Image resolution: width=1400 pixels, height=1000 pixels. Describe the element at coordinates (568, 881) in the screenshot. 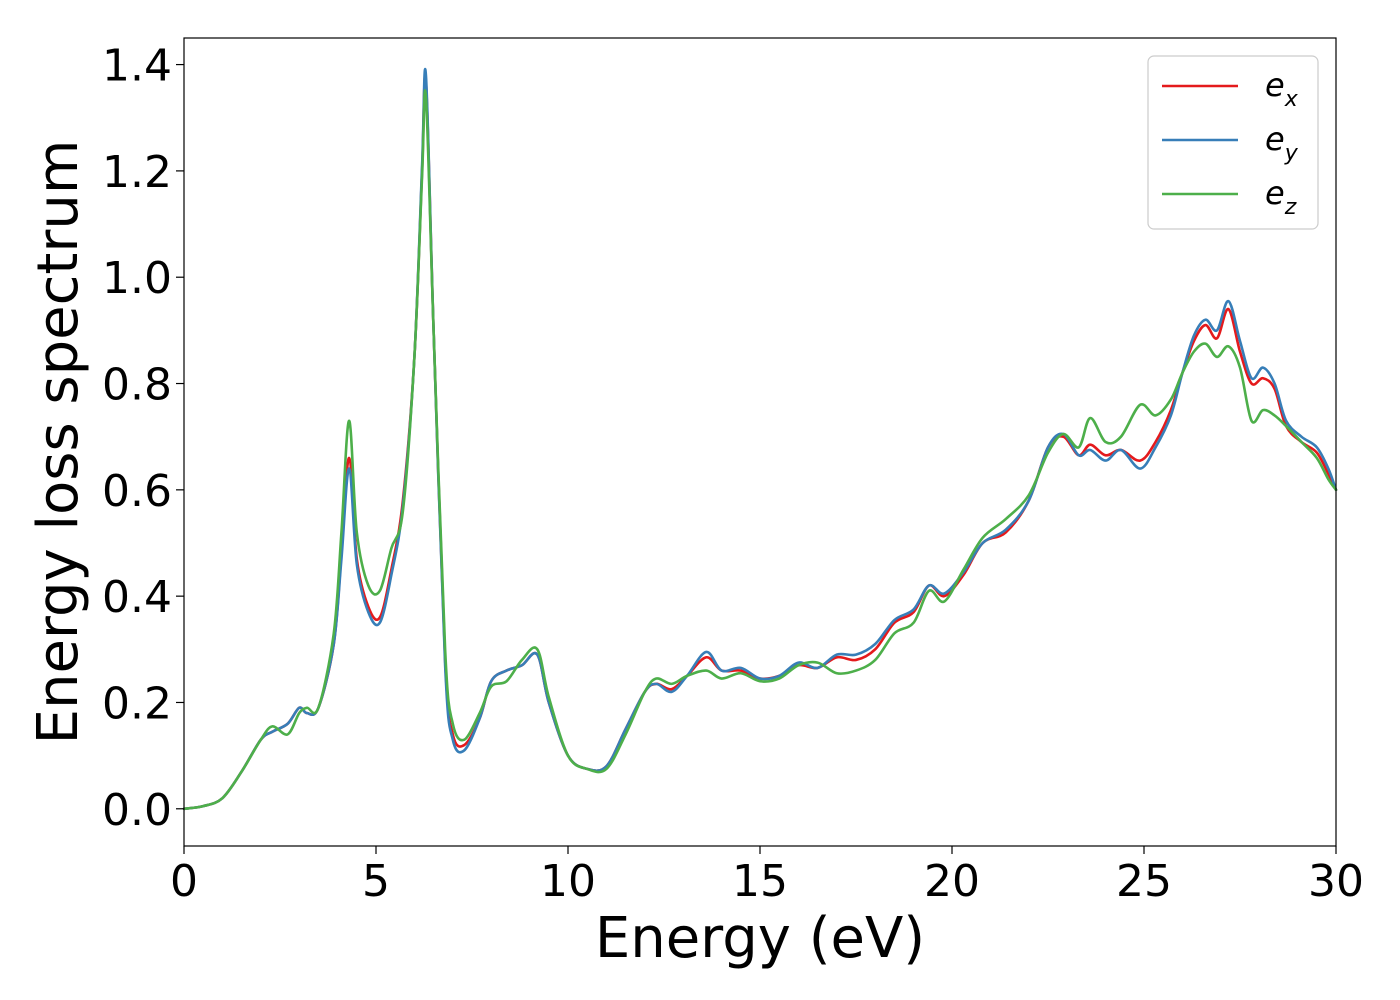

I see `x-tick-label: 10` at that location.